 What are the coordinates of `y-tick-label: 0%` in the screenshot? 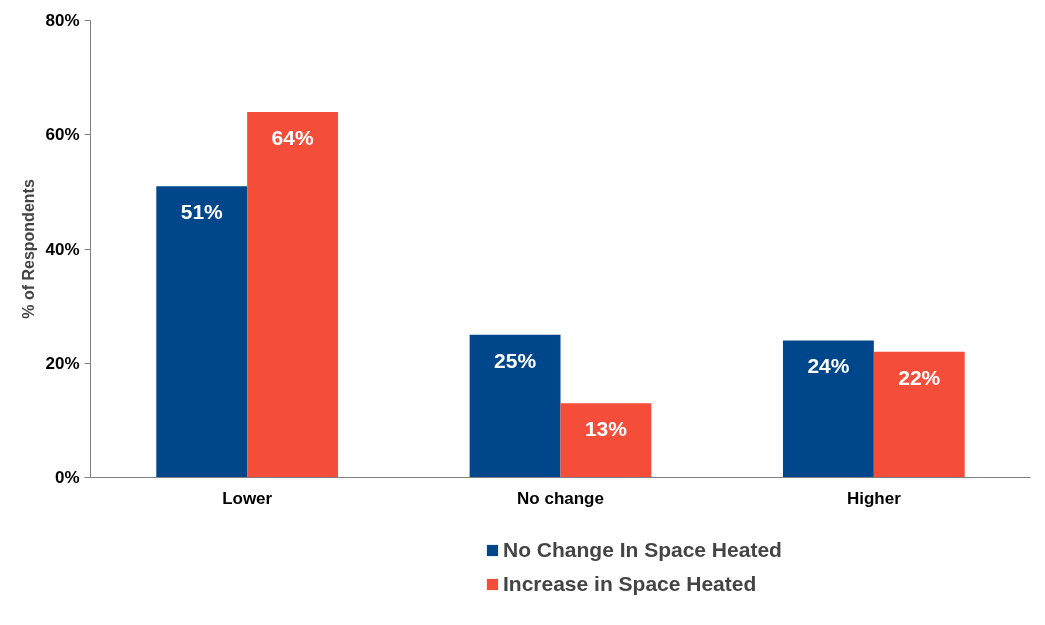 It's located at (67, 477).